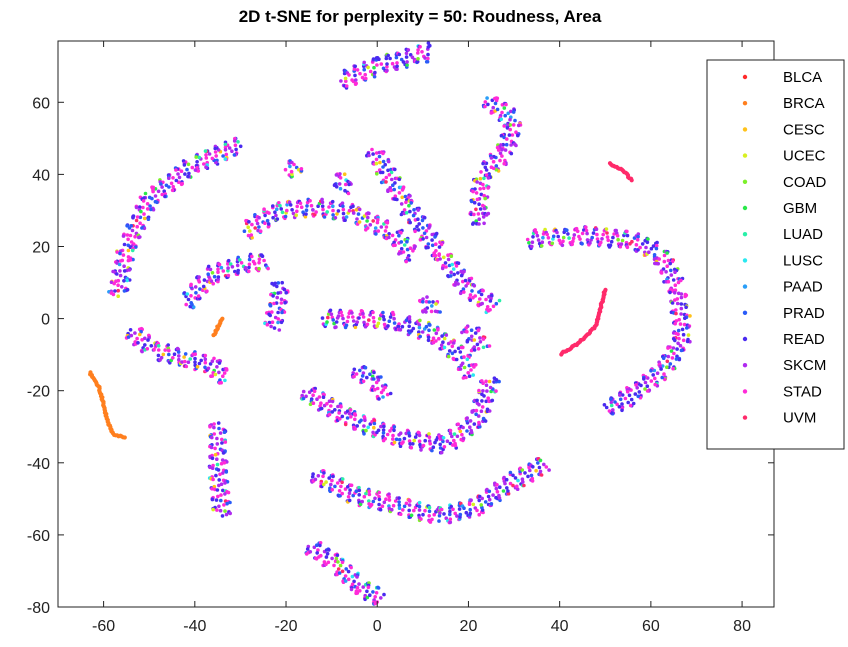  I want to click on legend-label: STAD, so click(802, 391).